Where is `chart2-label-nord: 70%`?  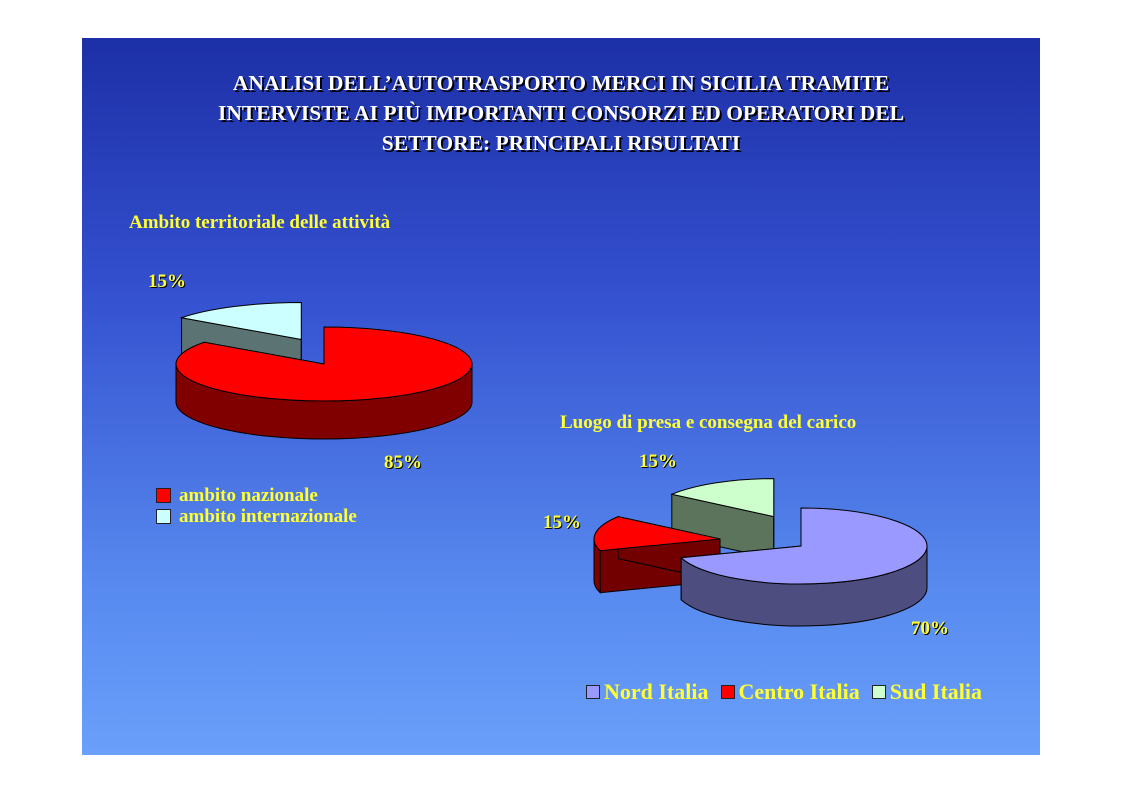 chart2-label-nord: 70% is located at coordinates (930, 628).